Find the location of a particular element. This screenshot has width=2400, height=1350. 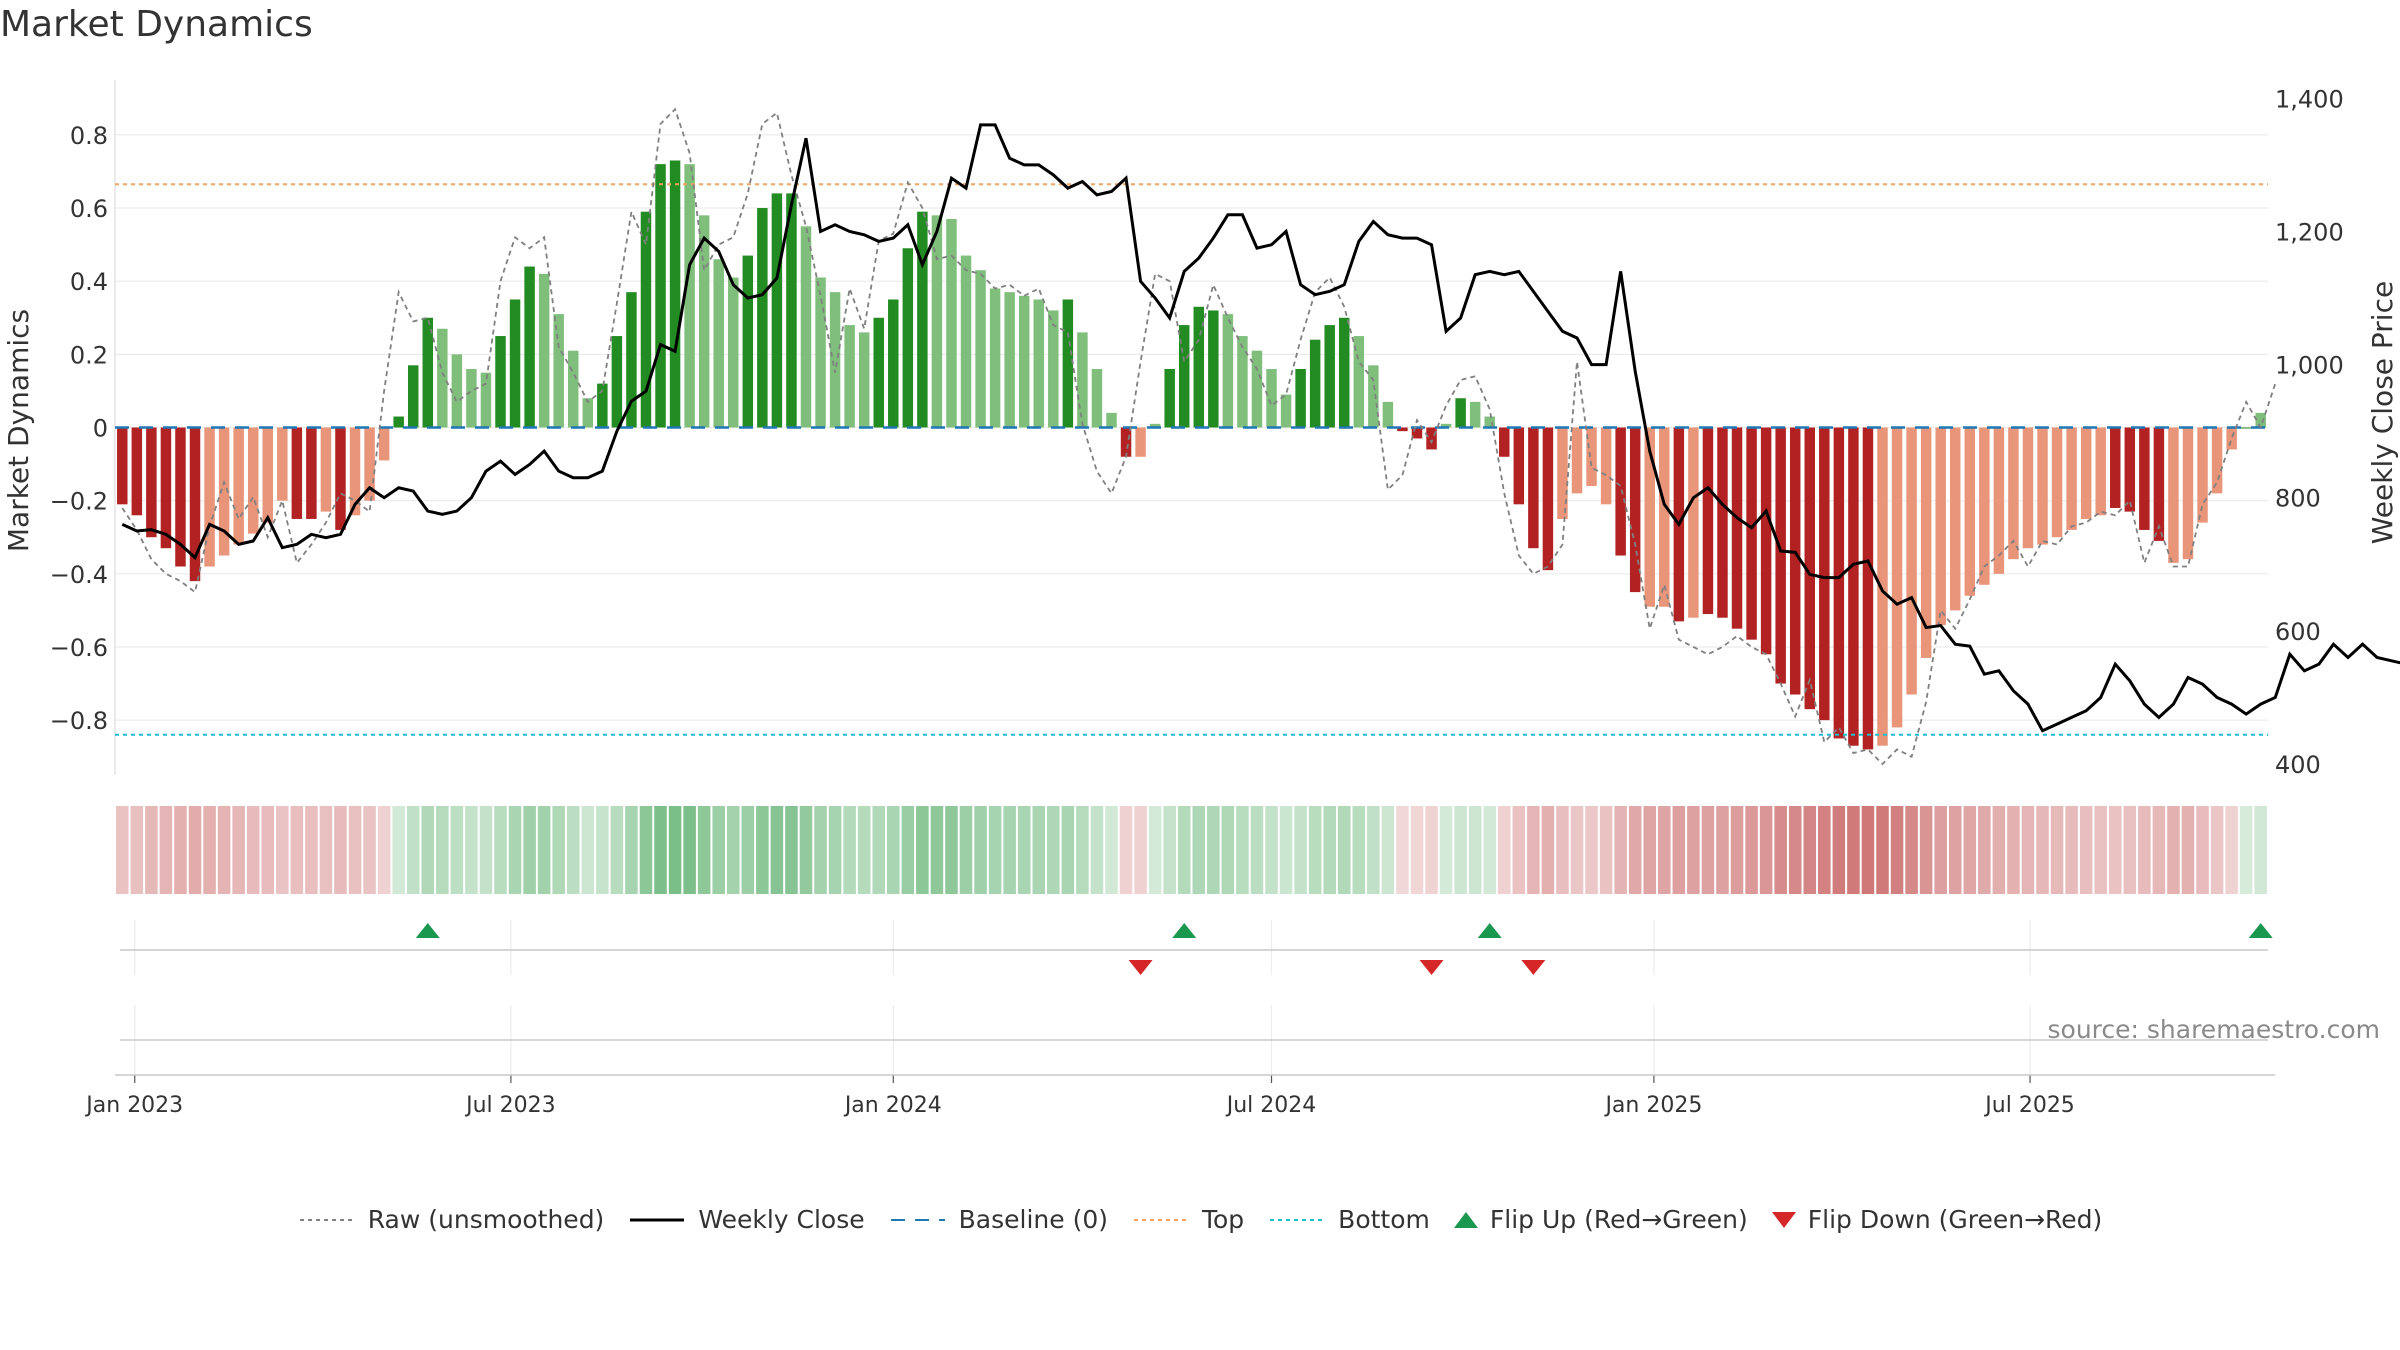

legend-item: Flip Down (Green→Red) is located at coordinates (1936, 1219).